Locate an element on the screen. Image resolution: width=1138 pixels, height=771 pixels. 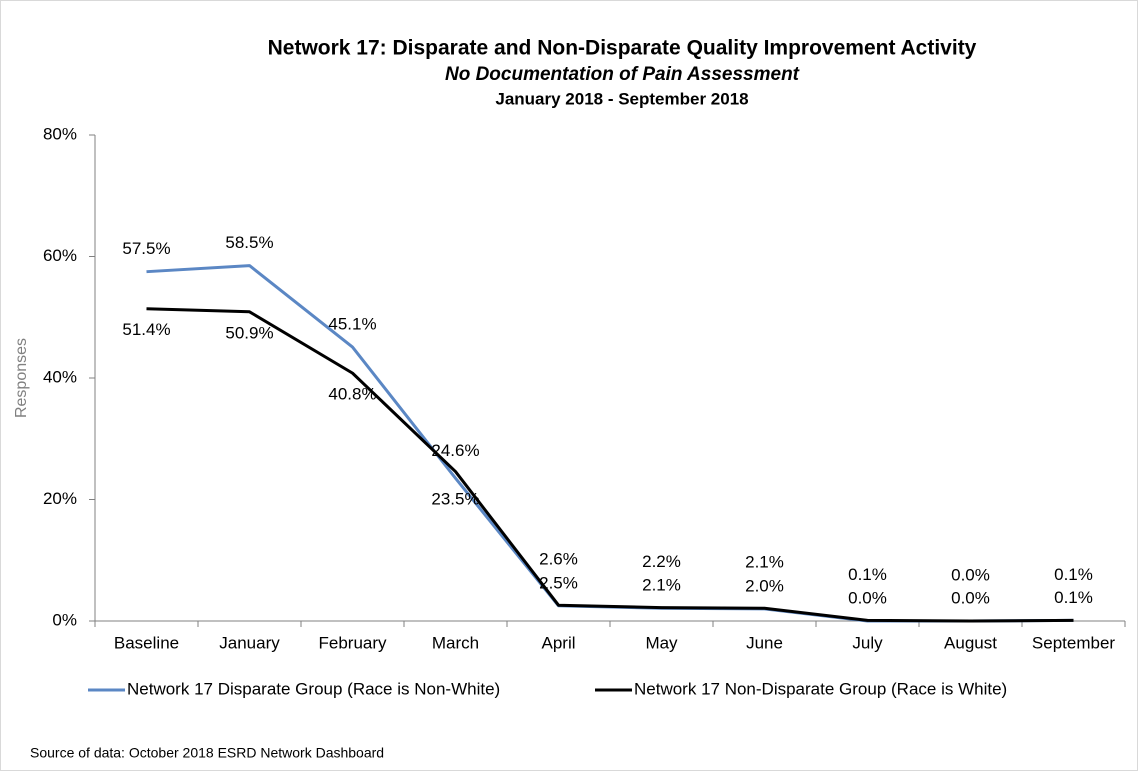
x-tick-label: August is located at coordinates (970, 642).